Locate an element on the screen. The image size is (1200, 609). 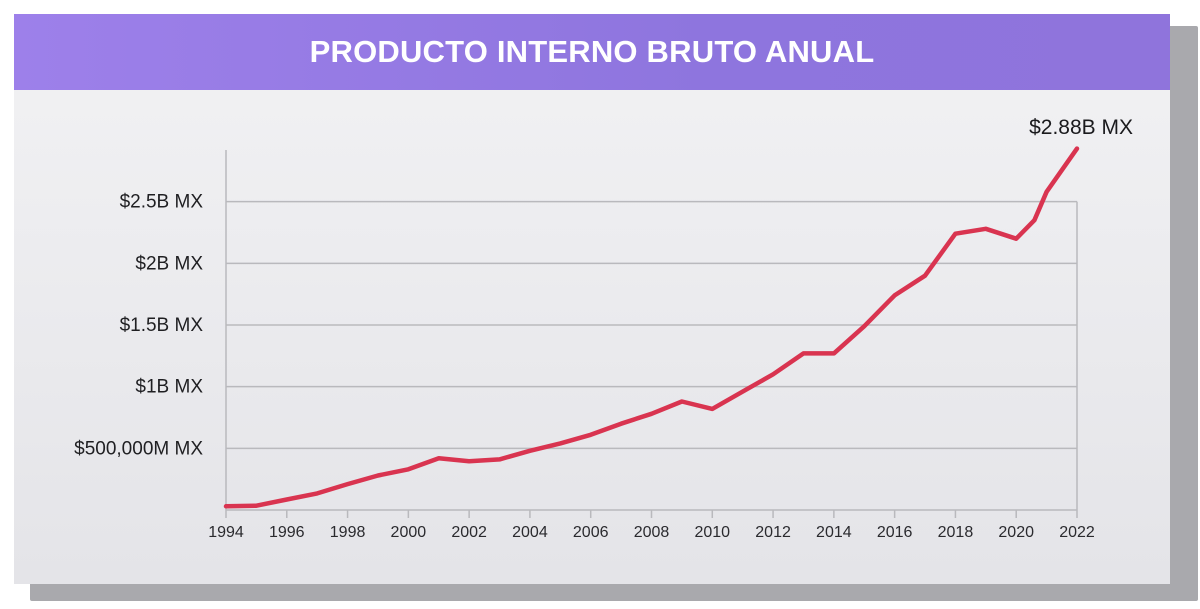
title-banner is located at coordinates (592, 52).